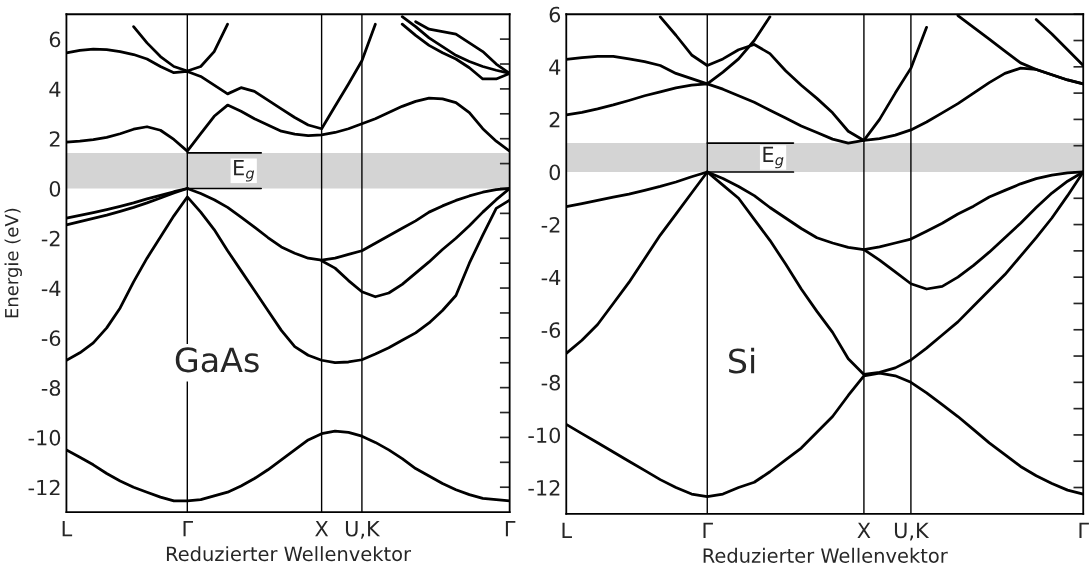  Describe the element at coordinates (217, 360) in the screenshot. I see `annotation: GaAs` at that location.